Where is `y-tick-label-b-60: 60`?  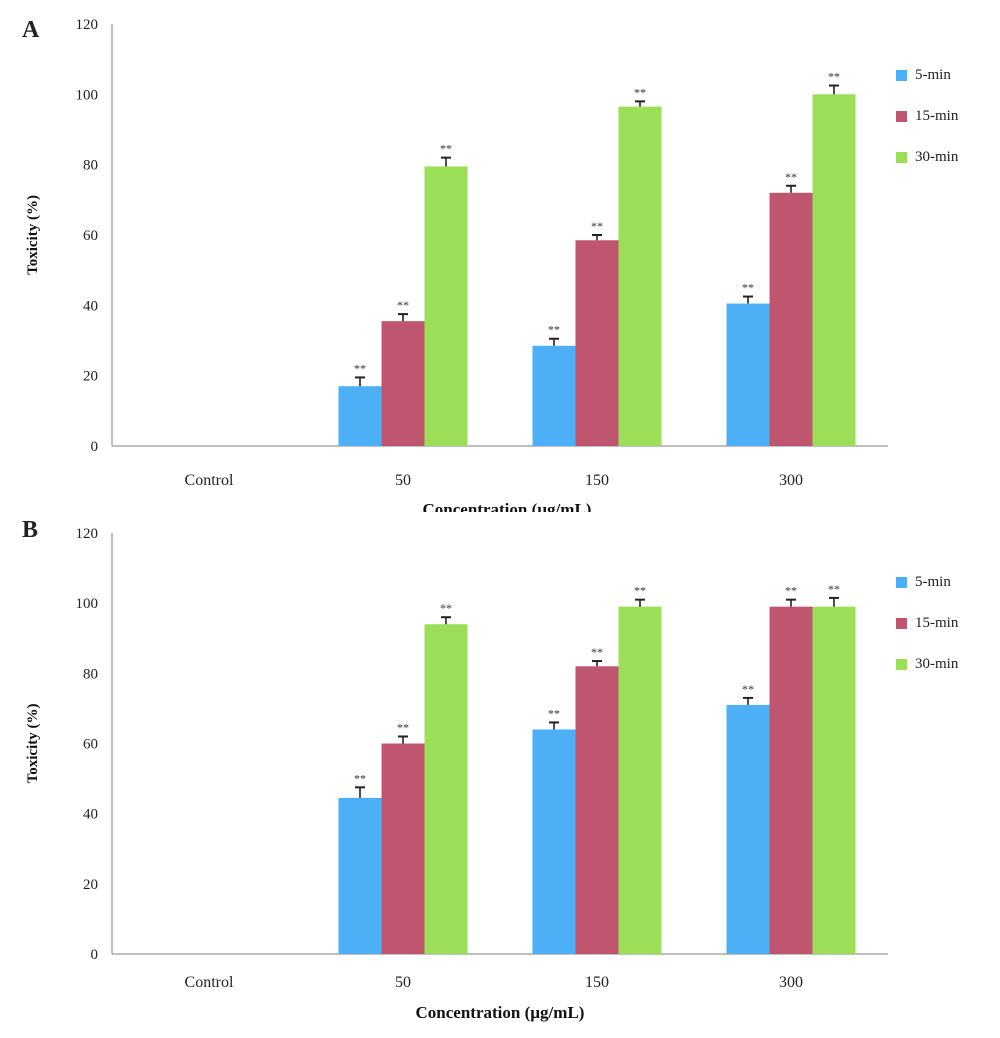 y-tick-label-b-60: 60 is located at coordinates (90, 745).